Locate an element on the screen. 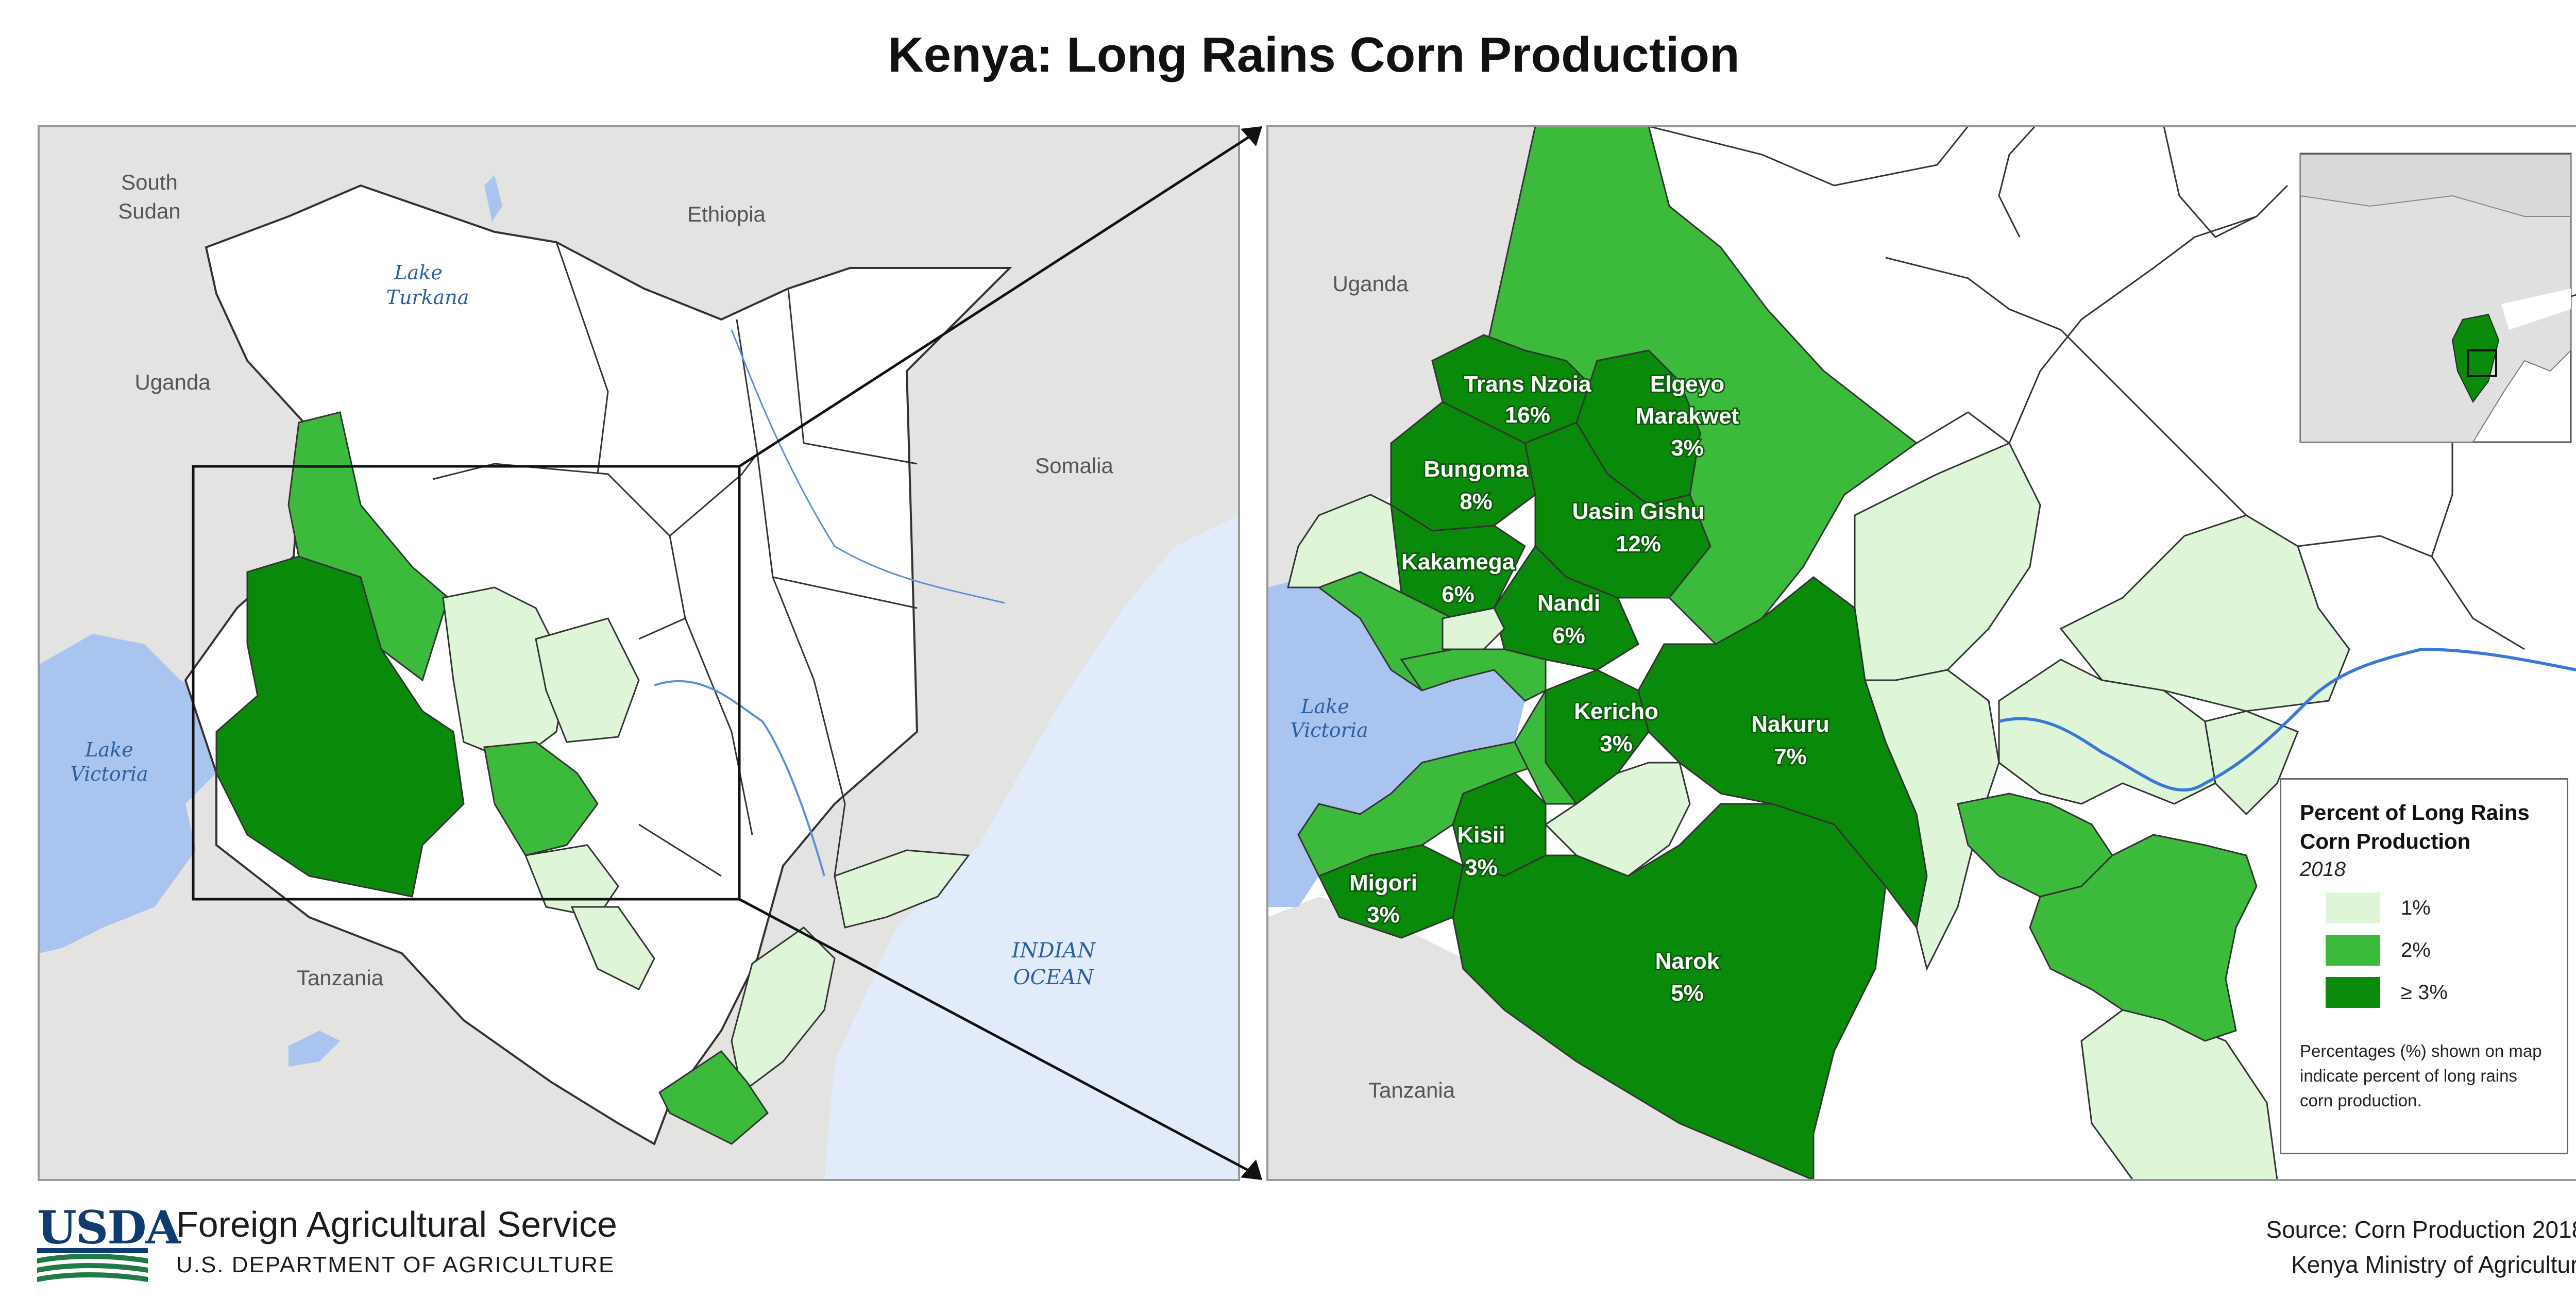  county-label-nandi-name: Nandi is located at coordinates (1568, 603).